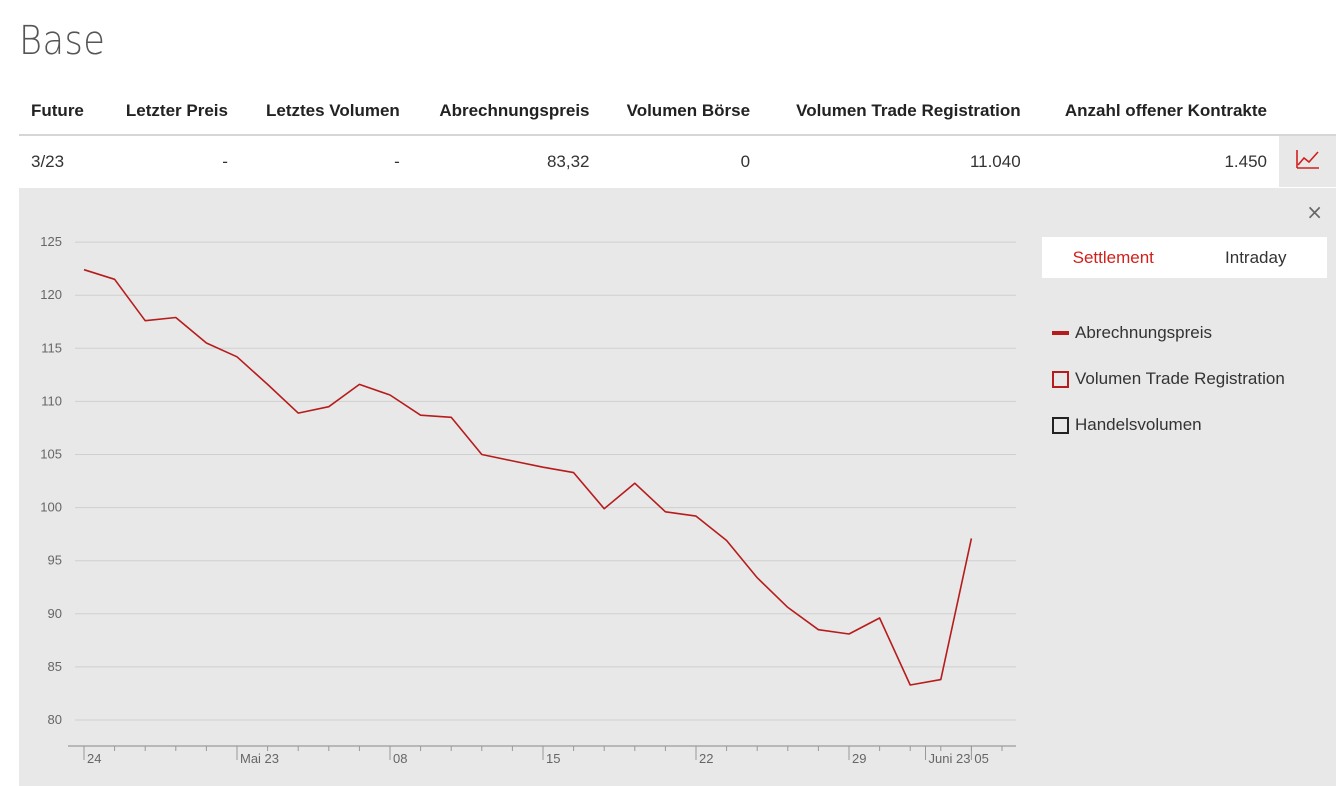 The height and width of the screenshot is (786, 1336). I want to click on tab-intraday: Intraday, so click(1256, 257).